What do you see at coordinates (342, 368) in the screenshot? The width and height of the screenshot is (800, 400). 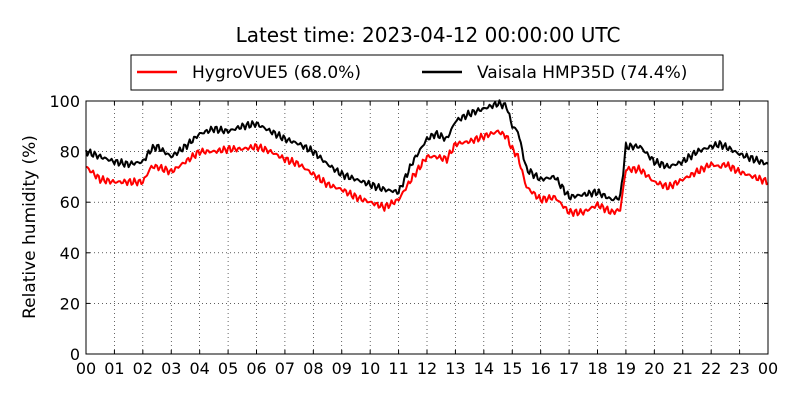 I see `x-tick-label: 09` at bounding box center [342, 368].